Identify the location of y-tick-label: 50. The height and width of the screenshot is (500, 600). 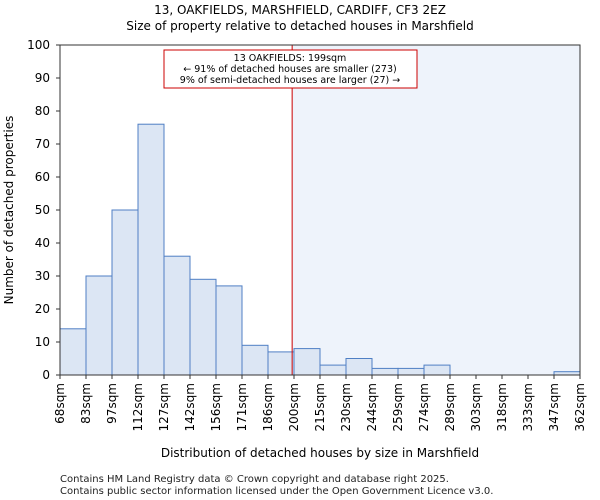
(42, 210).